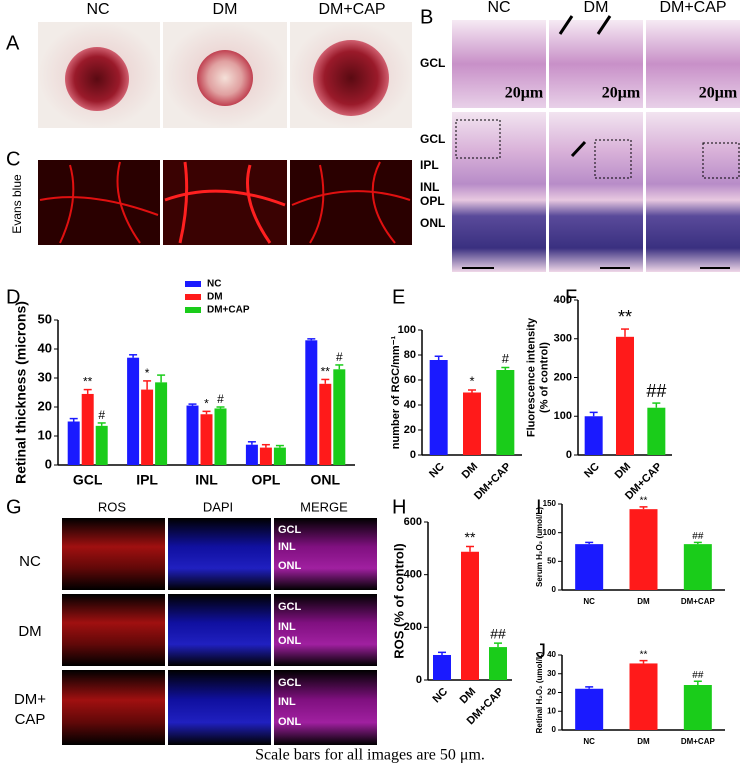 The height and width of the screenshot is (766, 740). I want to click on column-header: DM+CAP, so click(351, 9).